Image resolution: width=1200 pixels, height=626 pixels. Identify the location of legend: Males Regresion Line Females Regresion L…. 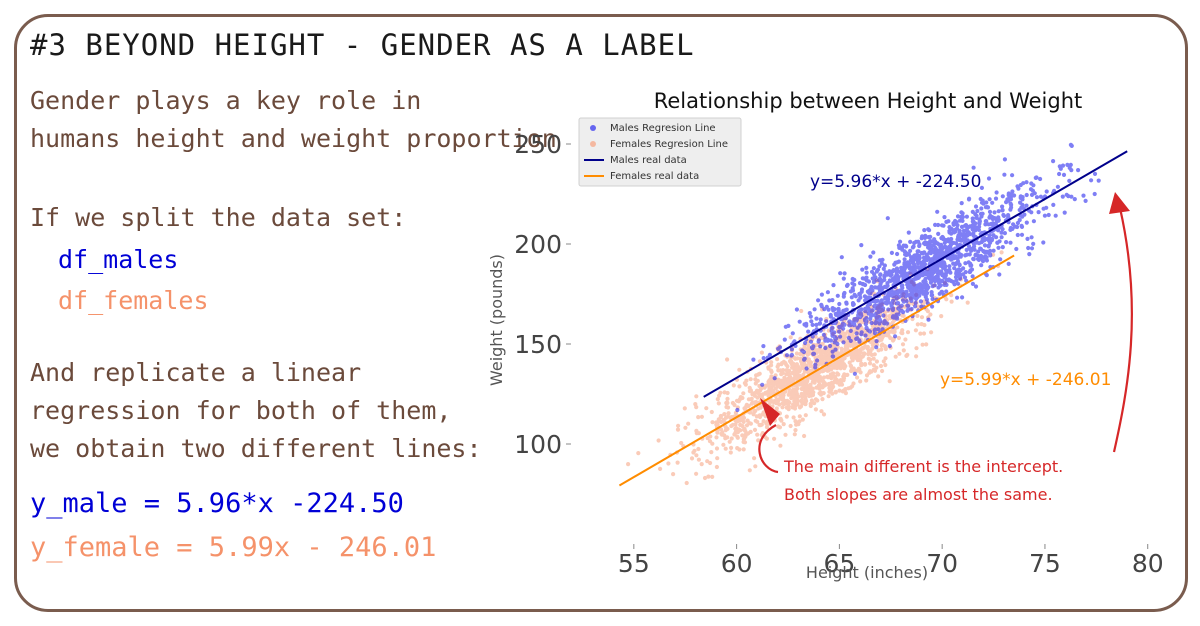
(660, 152).